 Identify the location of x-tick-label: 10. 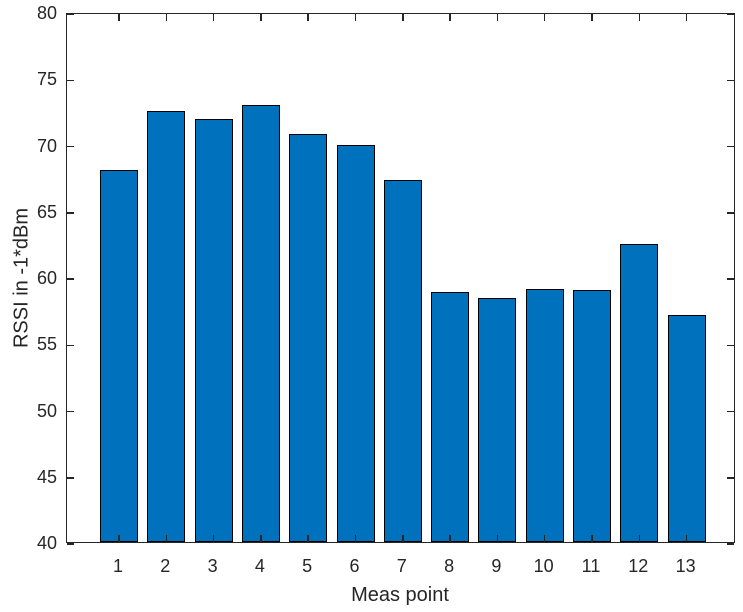
(543, 566).